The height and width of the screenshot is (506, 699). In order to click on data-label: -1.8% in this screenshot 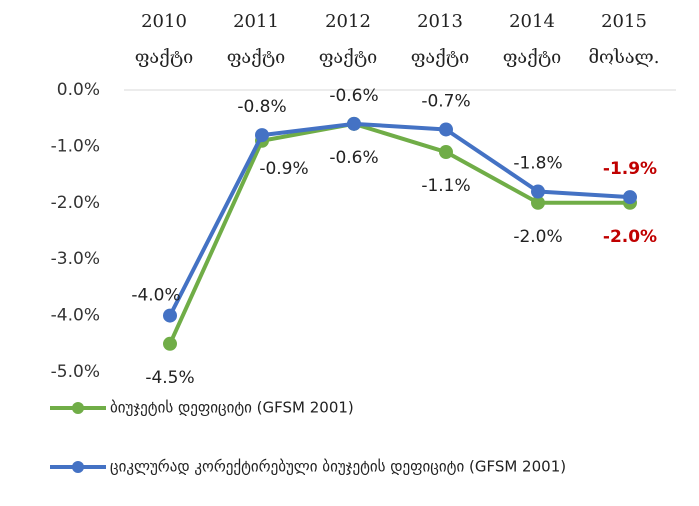, I will do `click(537, 164)`.